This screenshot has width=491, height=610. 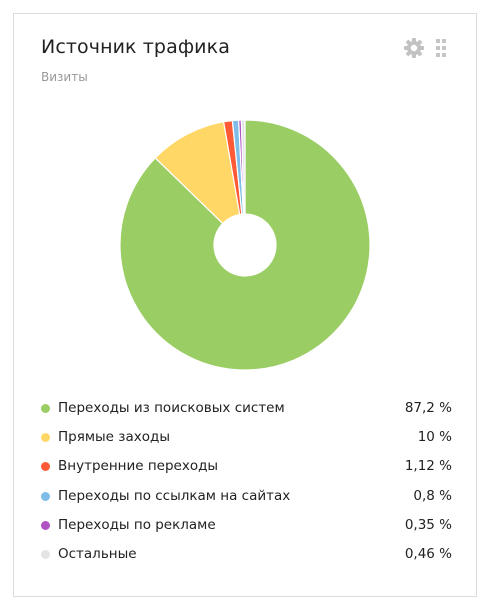 I want to click on legend-item: Прямые заходы 10 %, so click(x=246, y=435).